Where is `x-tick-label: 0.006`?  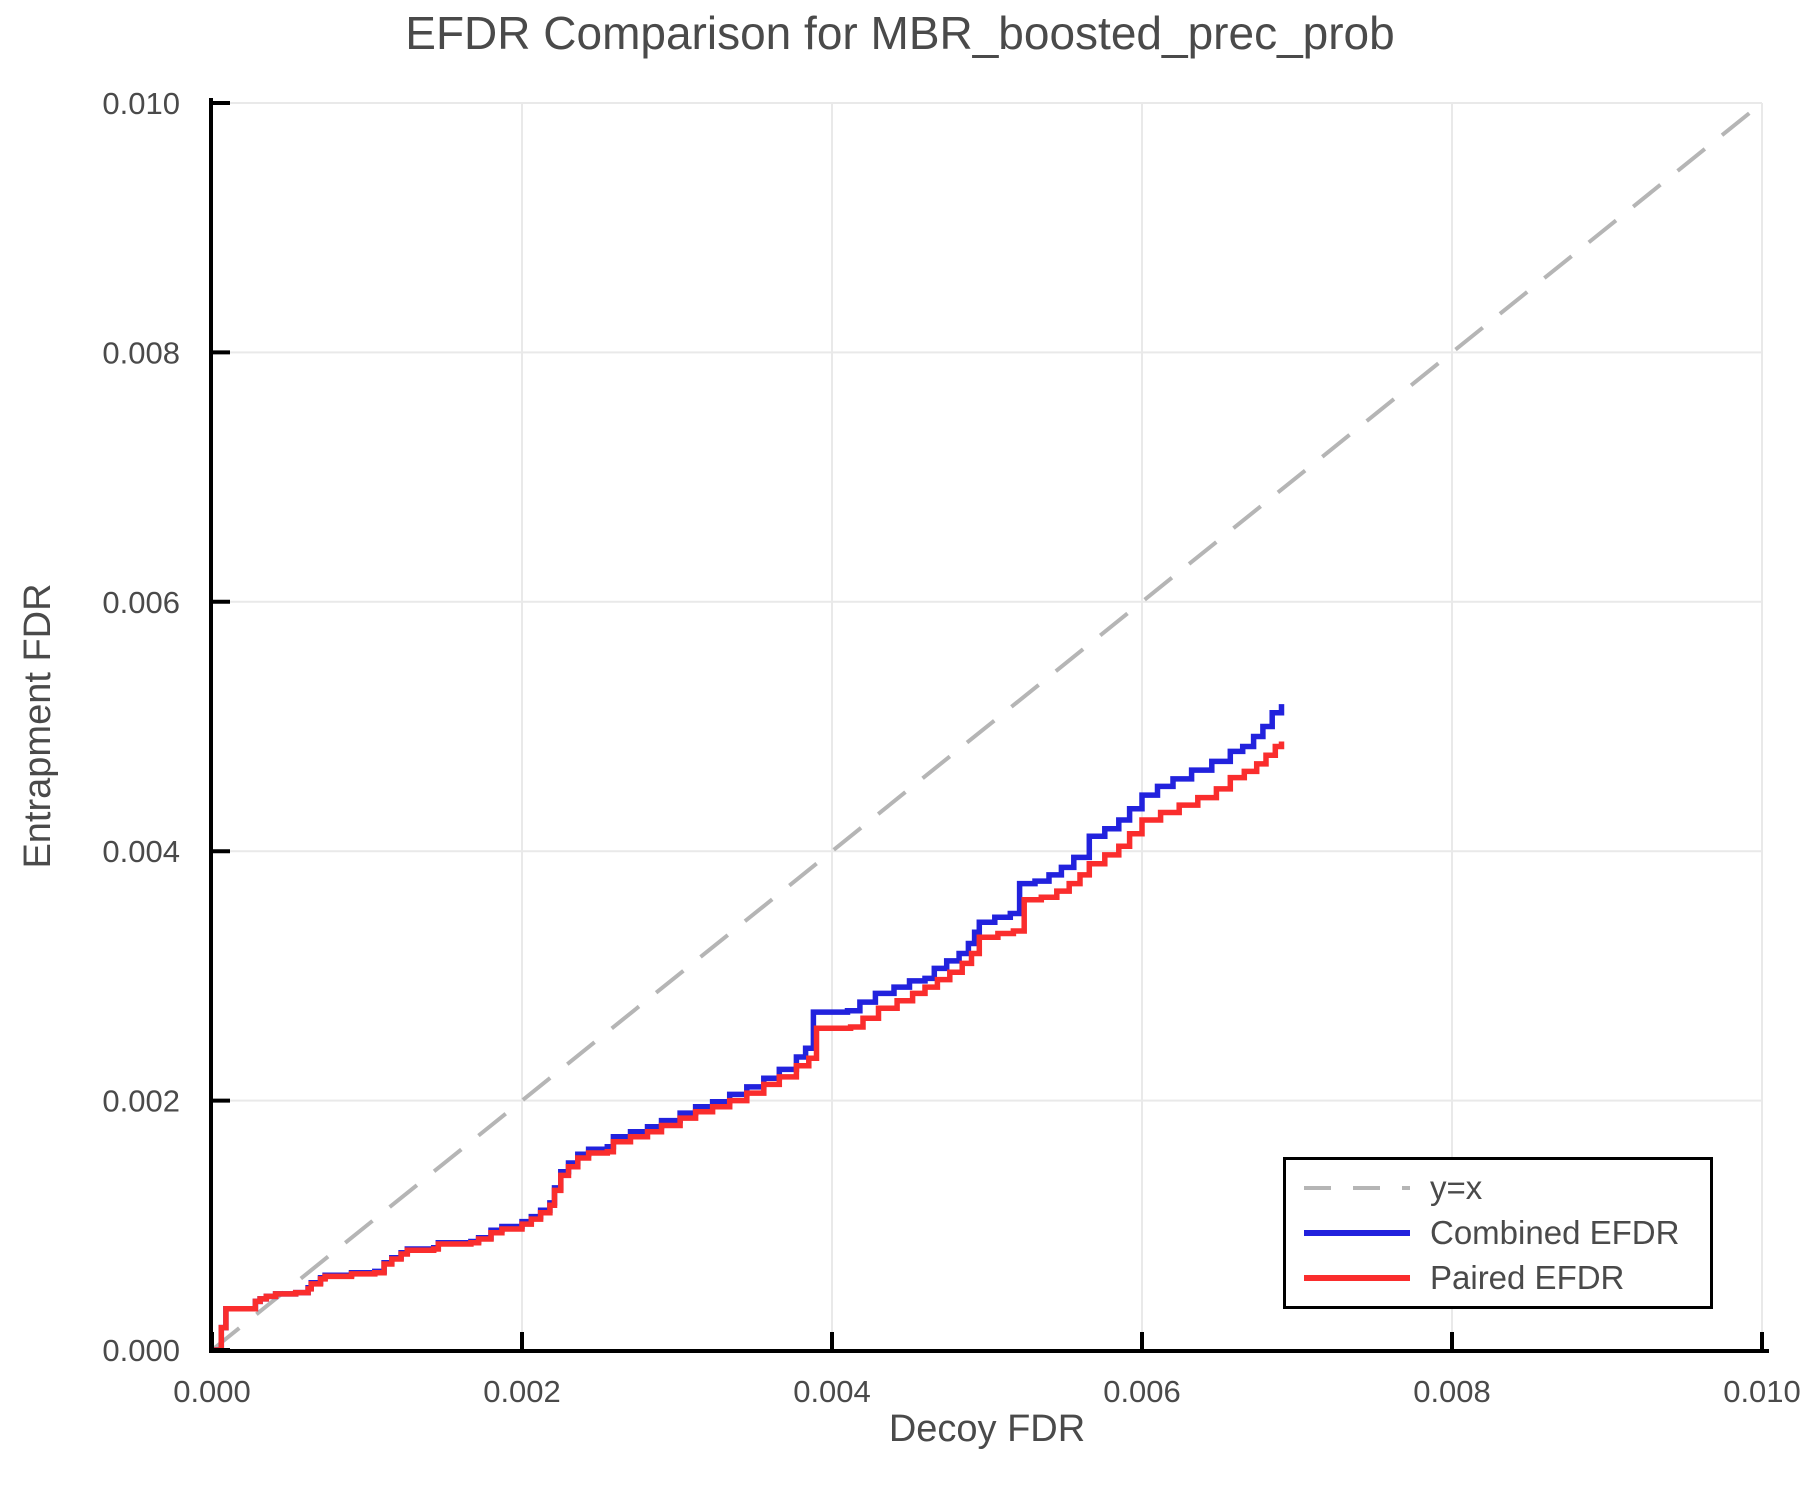
x-tick-label: 0.006 is located at coordinates (1142, 1391).